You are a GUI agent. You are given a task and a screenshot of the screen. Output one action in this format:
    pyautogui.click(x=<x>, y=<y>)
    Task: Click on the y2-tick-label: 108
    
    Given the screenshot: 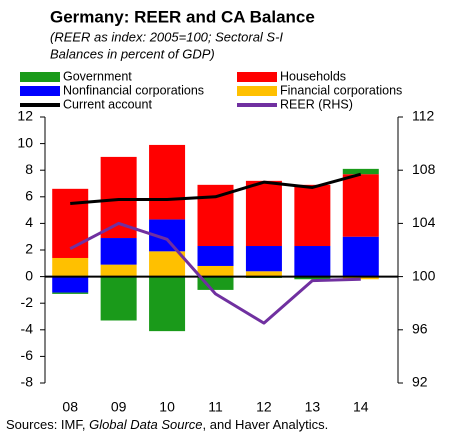 What is the action you would take?
    pyautogui.click(x=424, y=169)
    